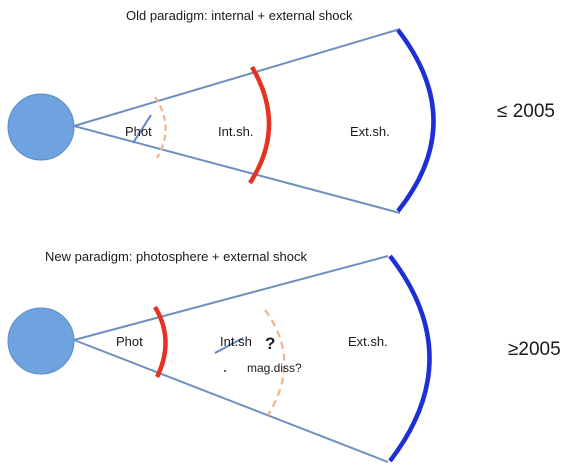 This screenshot has height=475, width=582. I want to click on question-mark: ?, so click(270, 343).